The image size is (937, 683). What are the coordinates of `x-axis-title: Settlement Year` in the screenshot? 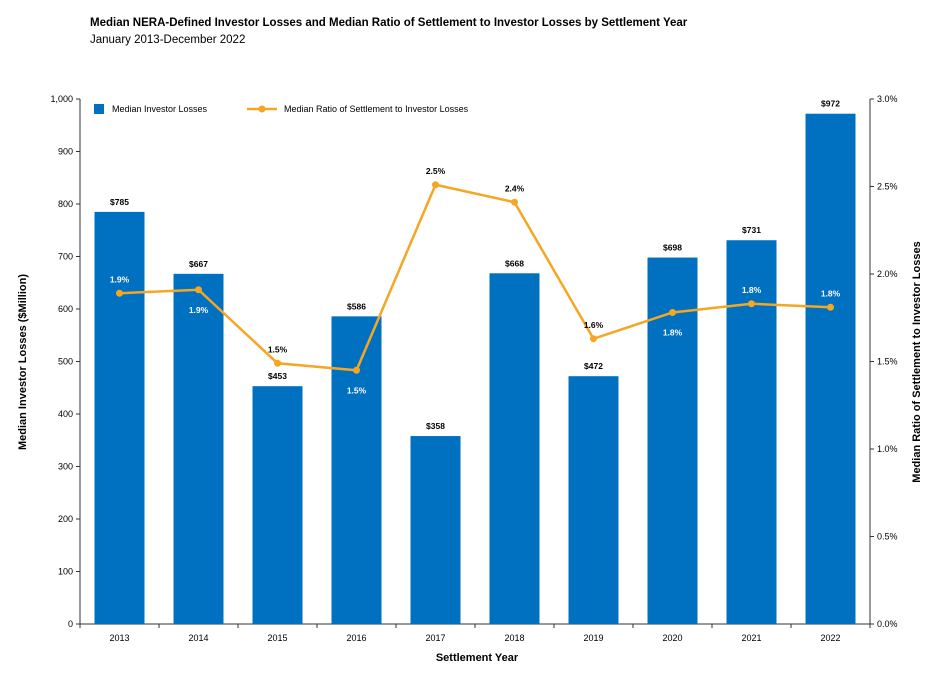 It's located at (477, 658).